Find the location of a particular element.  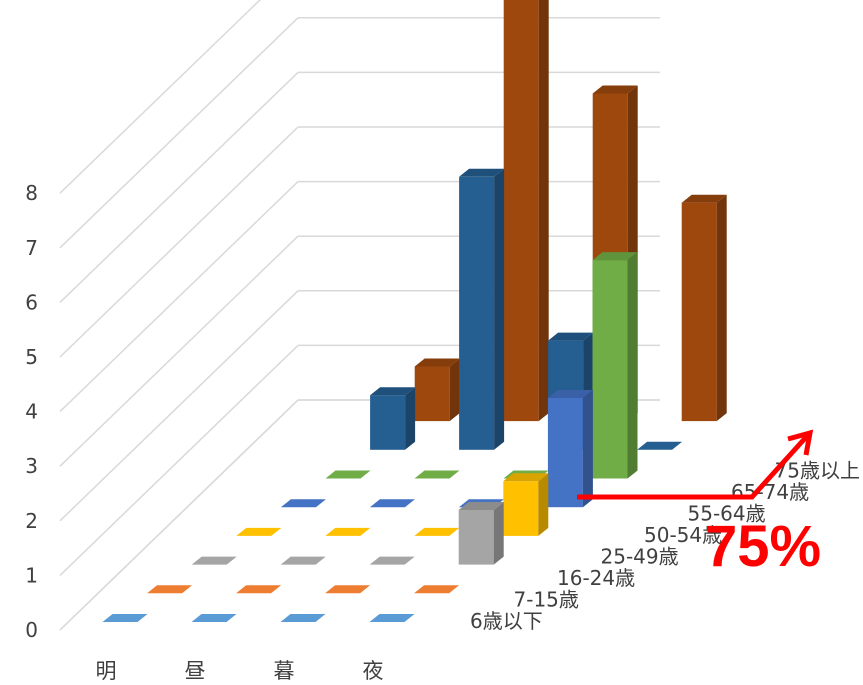

y-tick-label: 4 is located at coordinates (31, 412).